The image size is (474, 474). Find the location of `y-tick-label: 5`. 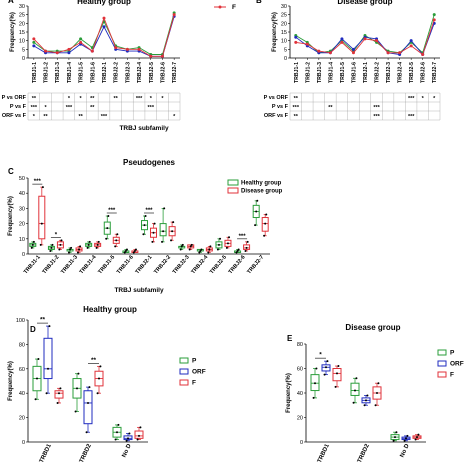

y-tick-label: 5 is located at coordinates (23, 50).